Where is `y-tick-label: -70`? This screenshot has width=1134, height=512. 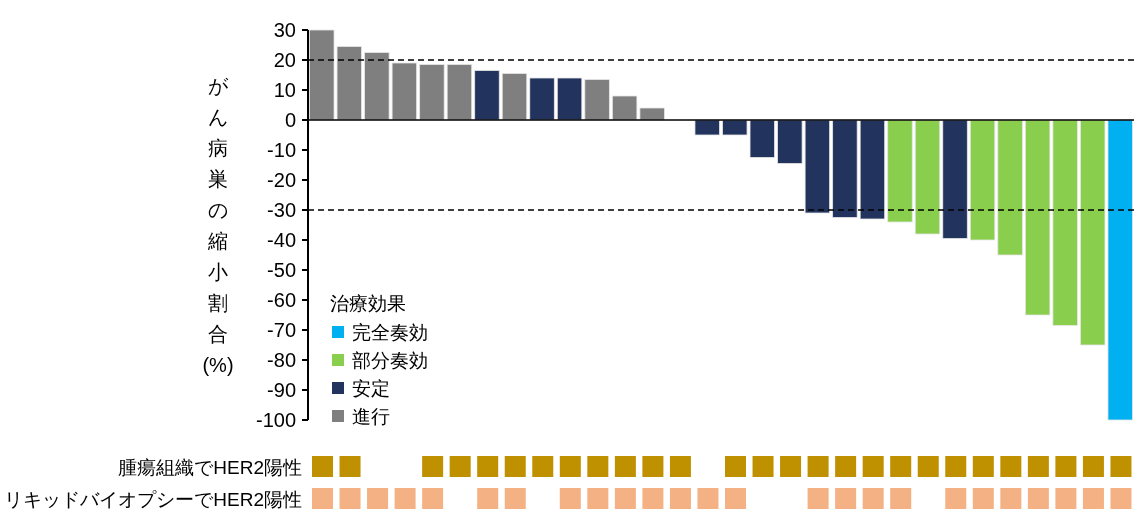 y-tick-label: -70 is located at coordinates (281, 330).